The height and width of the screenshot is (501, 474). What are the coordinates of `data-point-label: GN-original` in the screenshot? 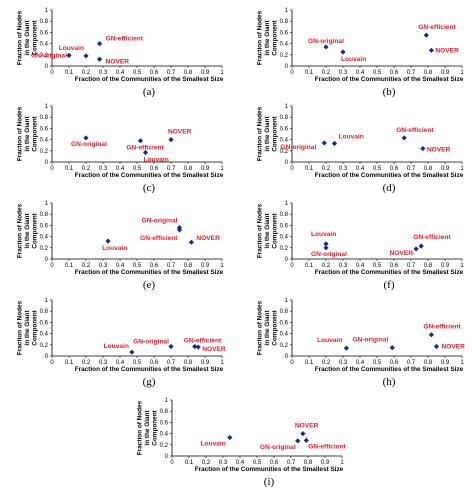 It's located at (151, 341).